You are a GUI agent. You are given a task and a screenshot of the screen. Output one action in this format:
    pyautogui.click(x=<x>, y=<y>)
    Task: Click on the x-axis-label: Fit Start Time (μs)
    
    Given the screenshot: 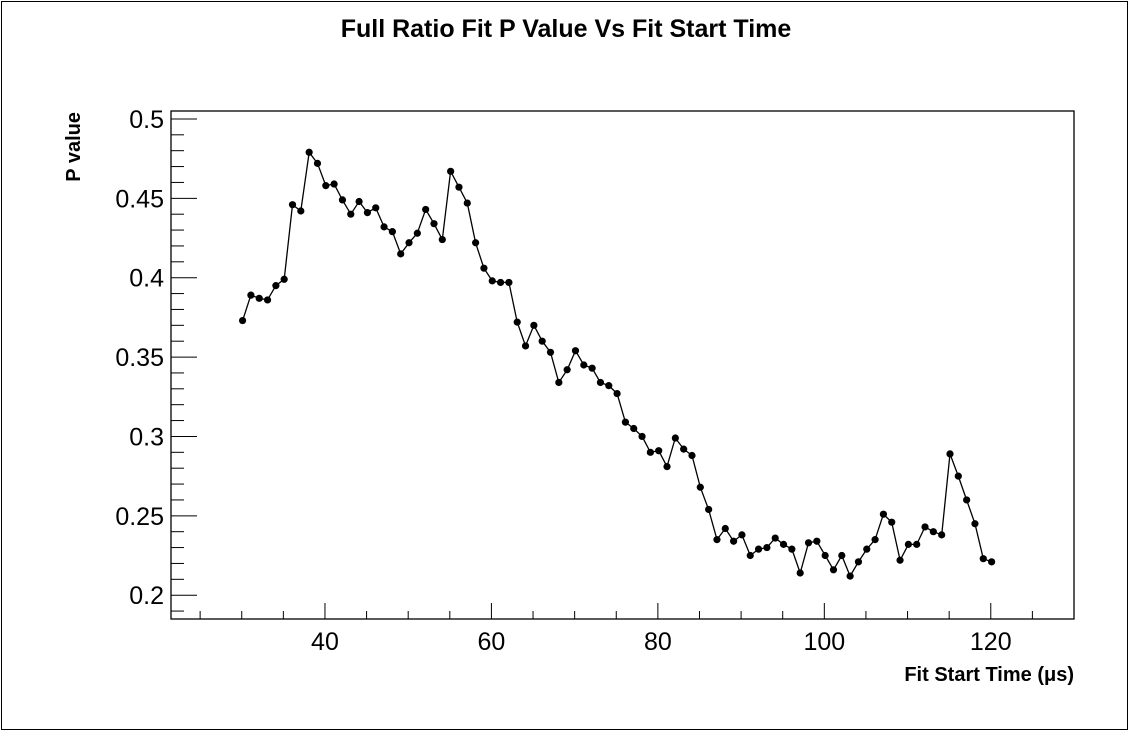 What is the action you would take?
    pyautogui.click(x=989, y=675)
    